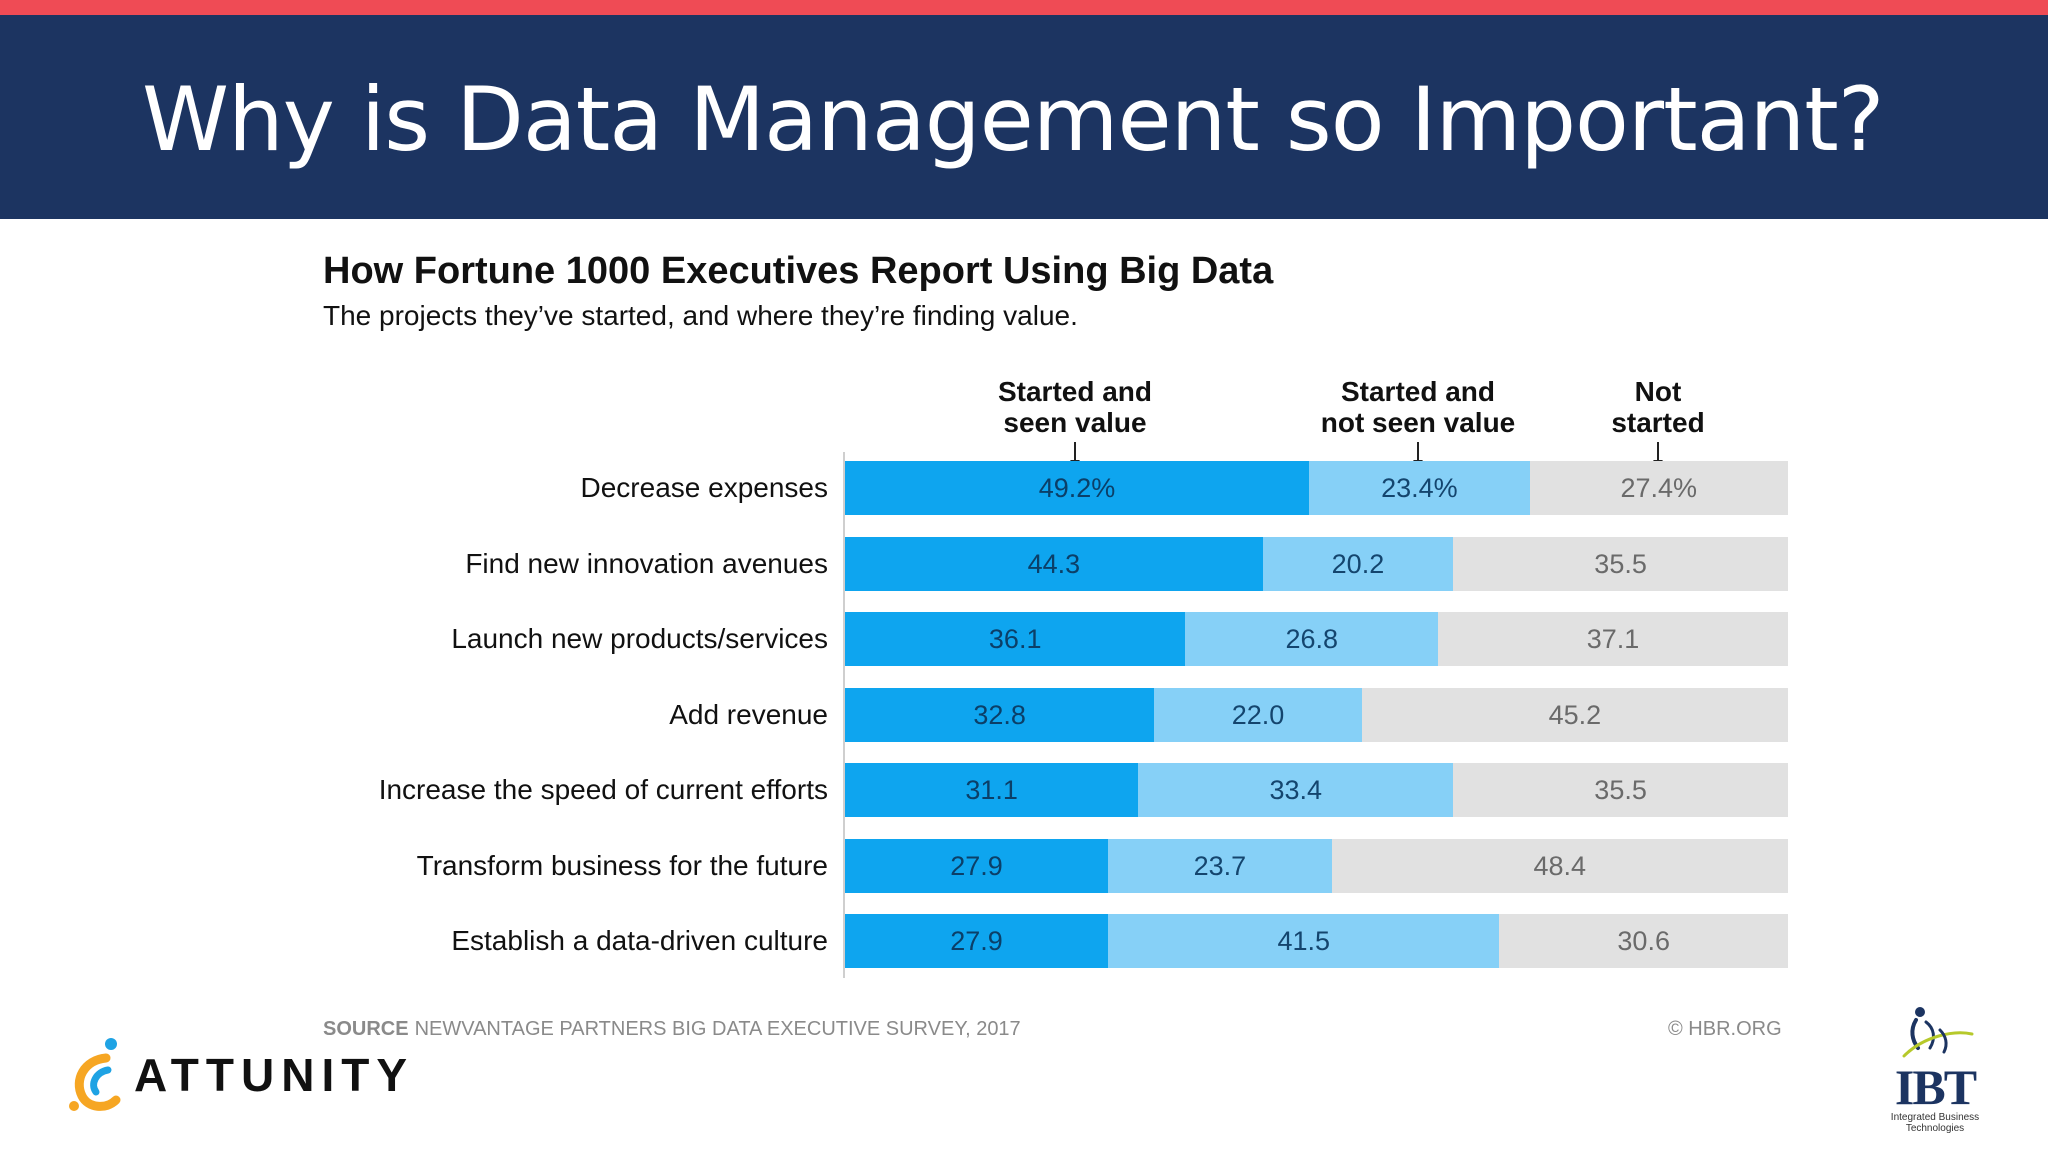 This screenshot has height=1152, width=2048. What do you see at coordinates (646, 563) in the screenshot?
I see `category-label: Find new innovation avenues` at bounding box center [646, 563].